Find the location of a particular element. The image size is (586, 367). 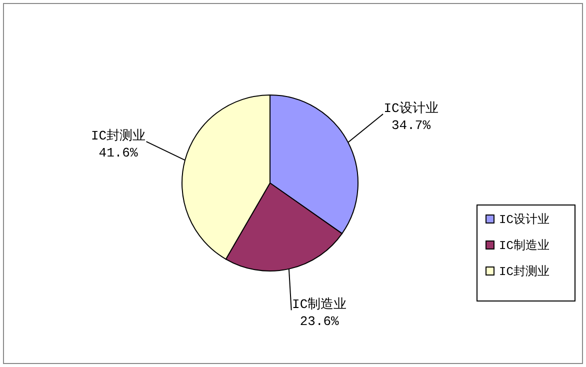

slice-label: IC封测业 is located at coordinates (118, 136).